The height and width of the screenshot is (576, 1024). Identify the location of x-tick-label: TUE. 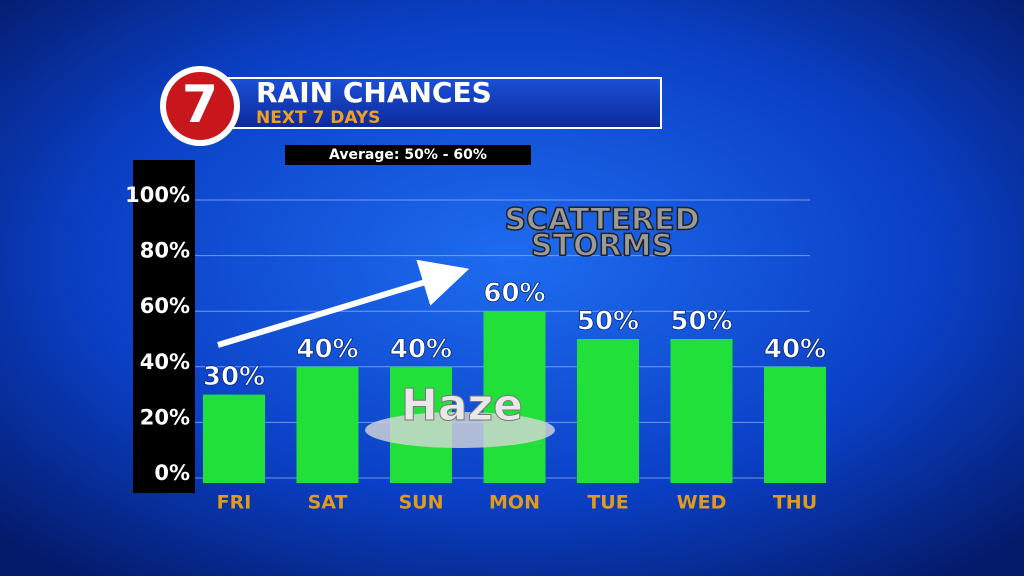
(607, 503).